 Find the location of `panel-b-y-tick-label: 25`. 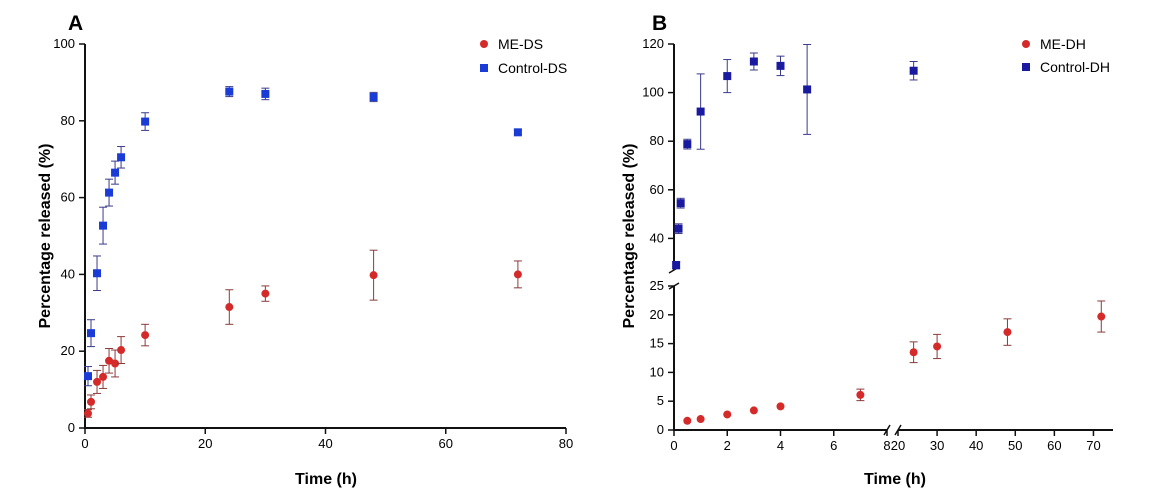

panel-b-y-tick-label: 25 is located at coordinates (657, 285).